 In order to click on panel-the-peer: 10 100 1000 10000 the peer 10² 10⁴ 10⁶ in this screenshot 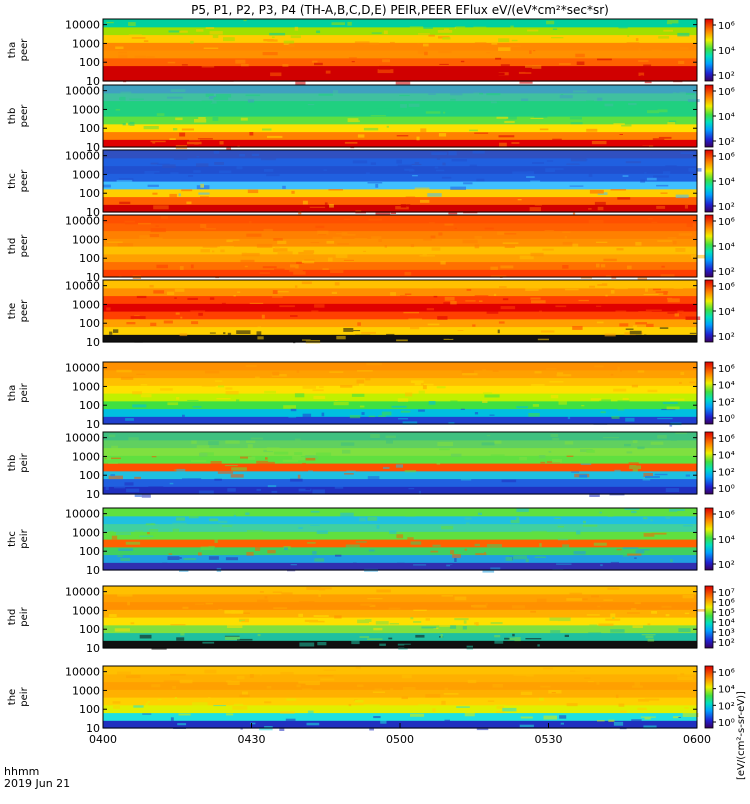, I will do `click(371, 314)`.